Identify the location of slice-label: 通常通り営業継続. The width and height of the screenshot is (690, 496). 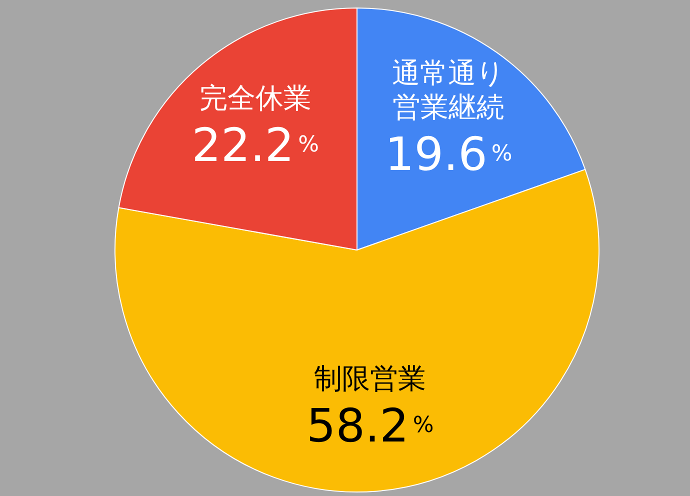
(449, 90).